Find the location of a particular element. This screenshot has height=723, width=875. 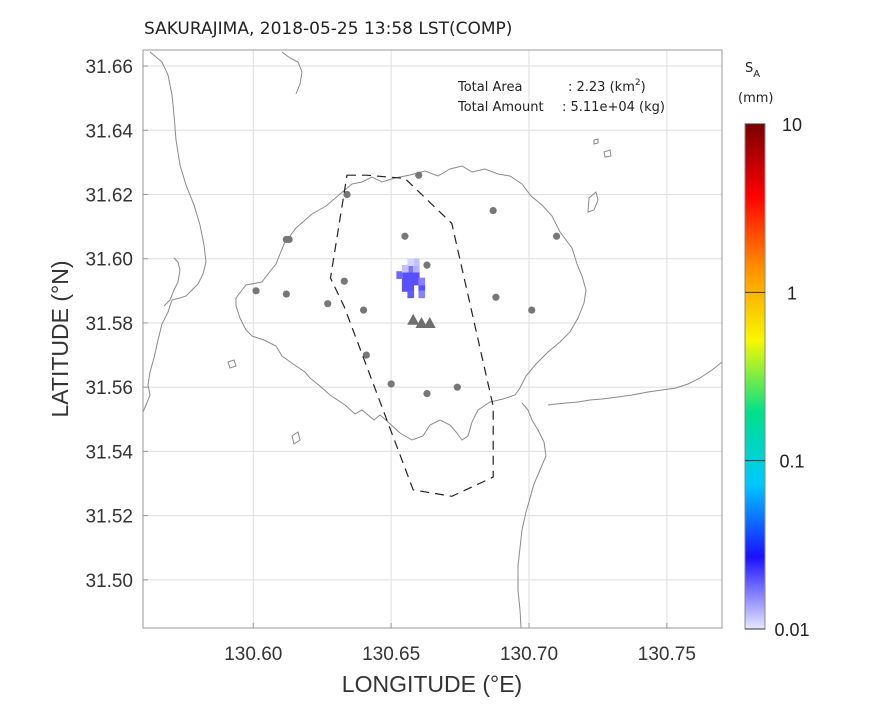

crater-markers is located at coordinates (421, 320).